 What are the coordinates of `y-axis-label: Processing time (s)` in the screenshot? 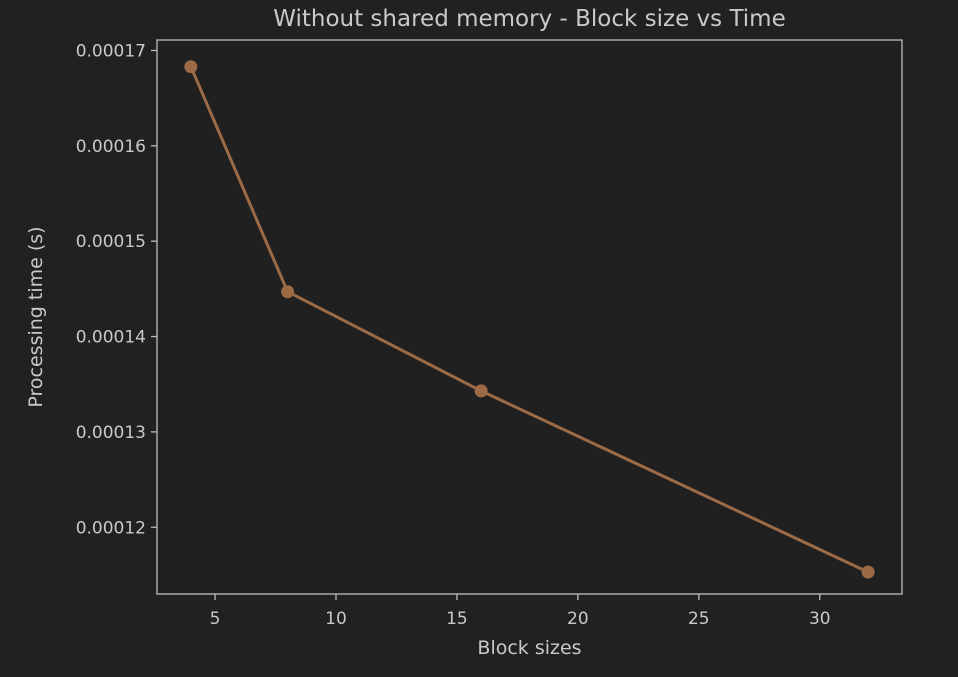 It's located at (36, 316).